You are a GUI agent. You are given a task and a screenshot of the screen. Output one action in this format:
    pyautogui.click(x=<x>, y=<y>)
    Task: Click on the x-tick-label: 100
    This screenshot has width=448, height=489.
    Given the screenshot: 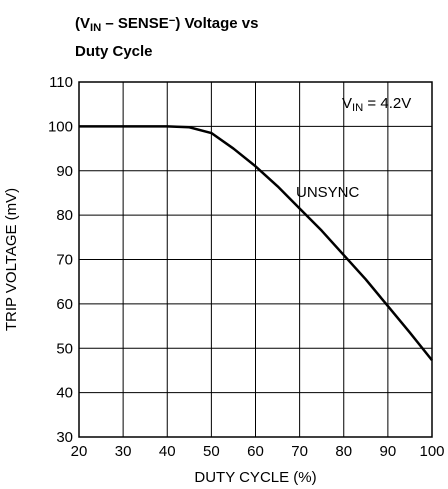 What is the action you would take?
    pyautogui.click(x=431, y=451)
    